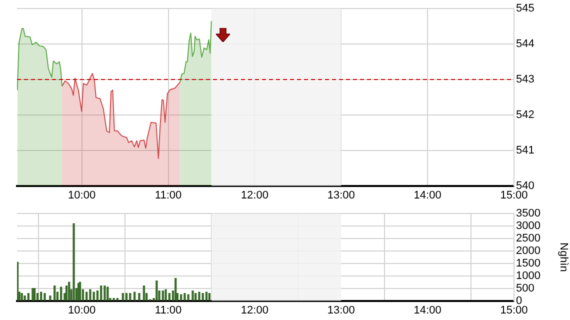 The height and width of the screenshot is (320, 570). Describe the element at coordinates (528, 263) in the screenshot. I see `y-tick-label: 1500` at that location.